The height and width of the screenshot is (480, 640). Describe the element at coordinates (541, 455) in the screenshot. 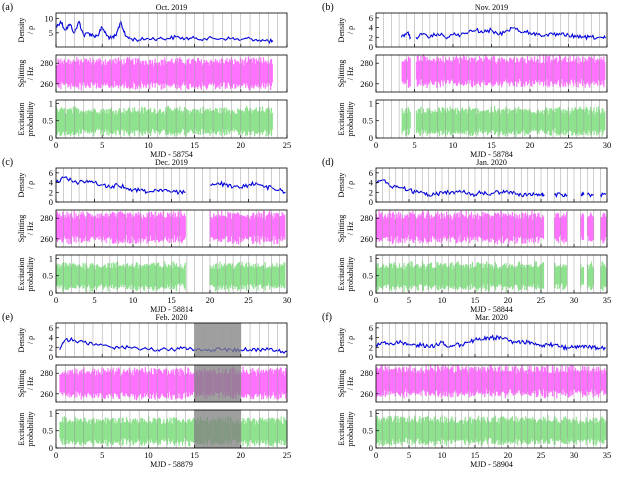

I see `x-tick-label: 25` at that location.